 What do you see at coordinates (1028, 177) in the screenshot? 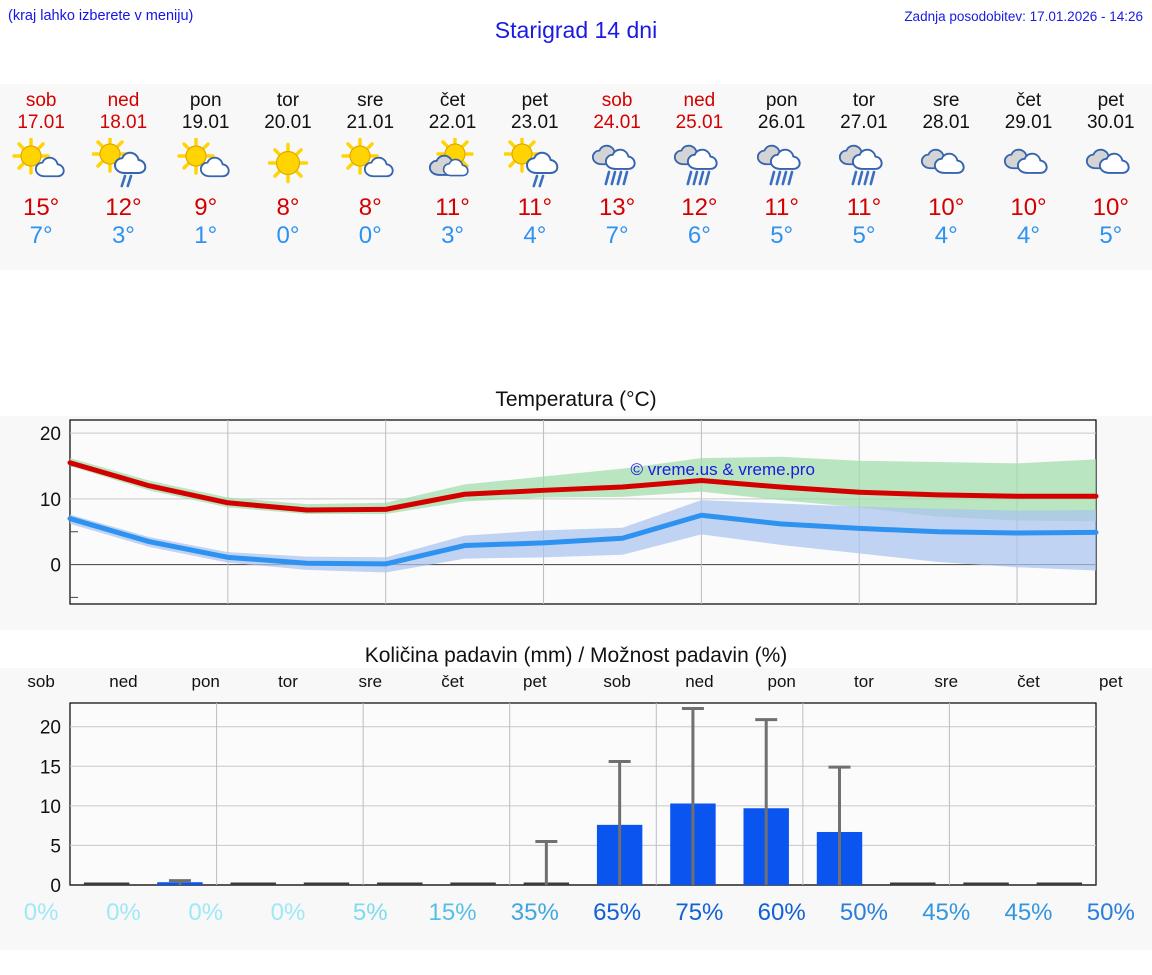
I see `forecast-day-column: čet 29.01 10° 4°` at bounding box center [1028, 177].